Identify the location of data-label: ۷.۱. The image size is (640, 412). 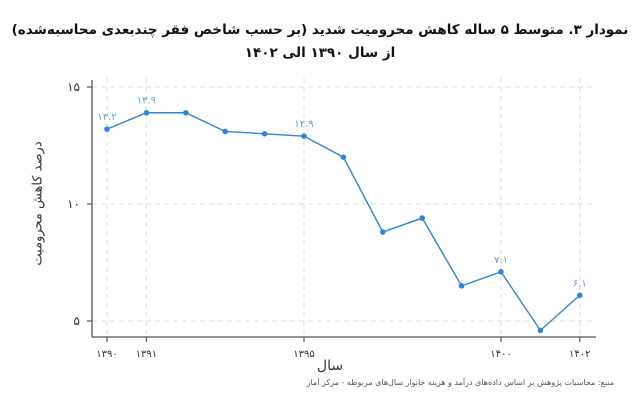
(501, 260).